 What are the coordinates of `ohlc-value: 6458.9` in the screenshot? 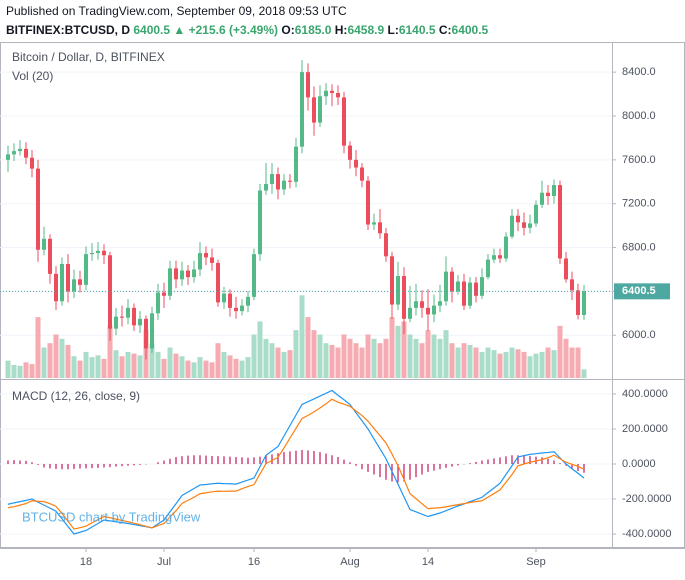 It's located at (366, 30).